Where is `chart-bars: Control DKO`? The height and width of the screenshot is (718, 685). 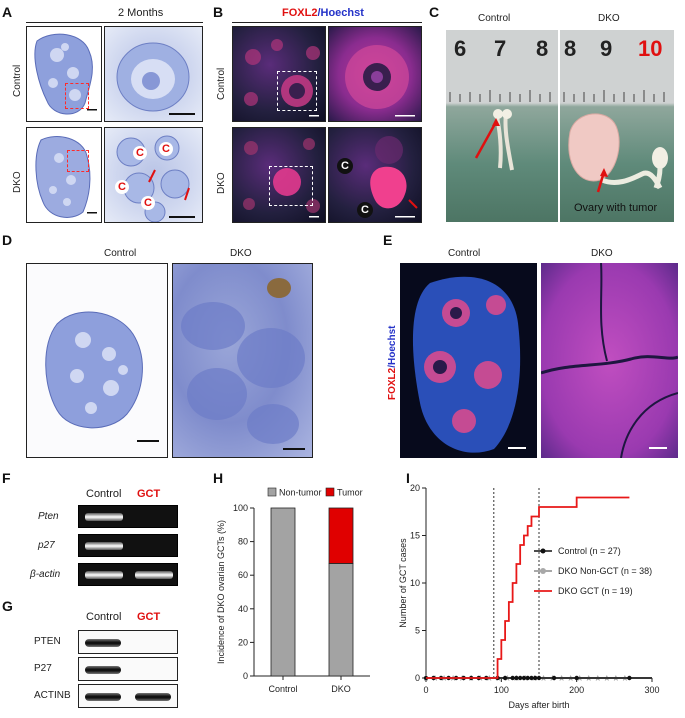
chart-bars: Control DKO is located at coordinates (311, 600).